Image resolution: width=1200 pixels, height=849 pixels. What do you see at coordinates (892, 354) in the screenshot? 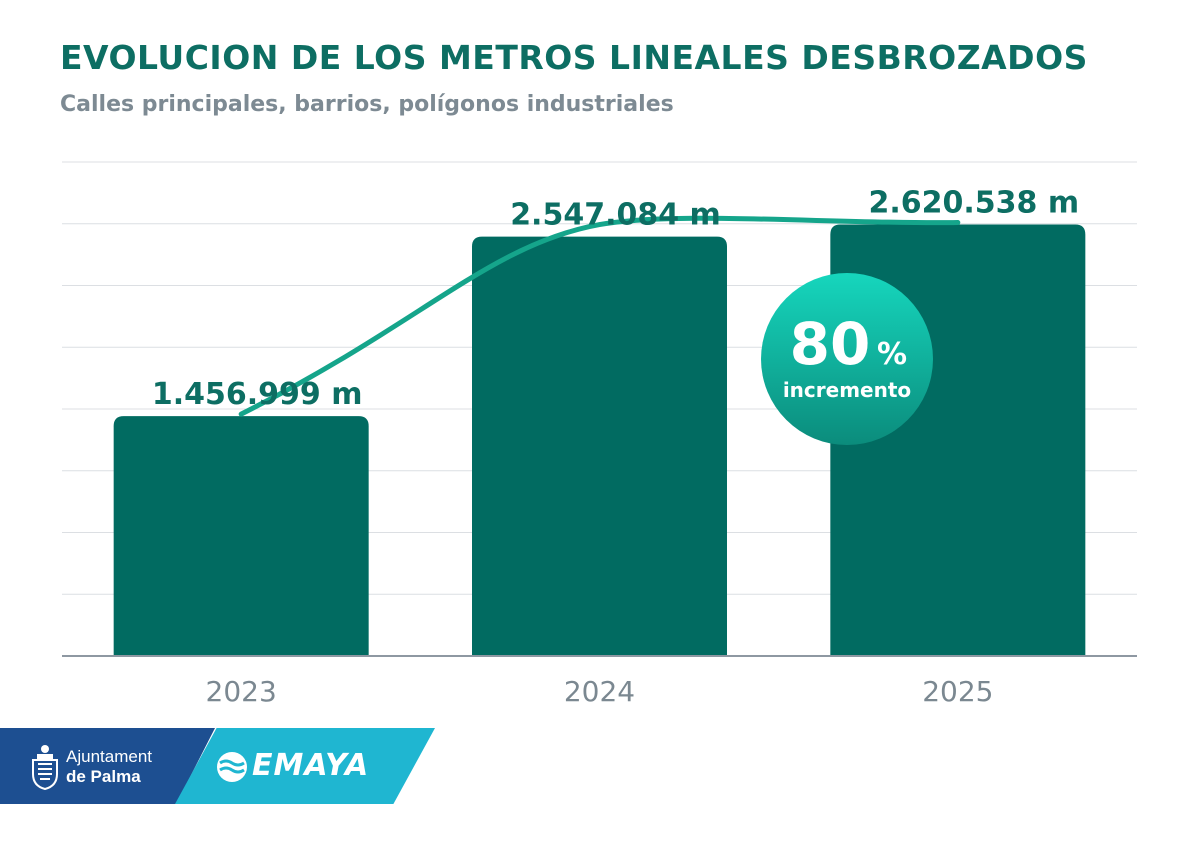
I see `badge-percent: %` at bounding box center [892, 354].